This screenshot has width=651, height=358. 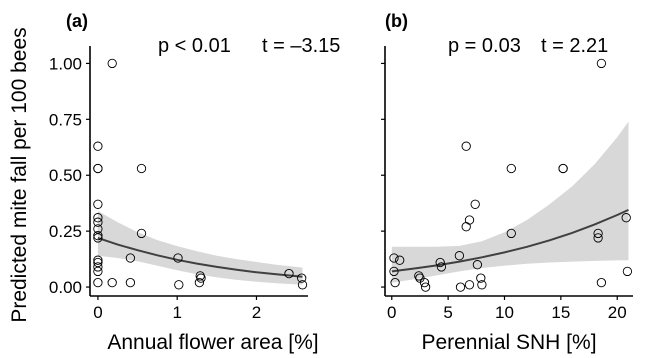 What do you see at coordinates (77, 21) in the screenshot?
I see `panel-a-label: (a)` at bounding box center [77, 21].